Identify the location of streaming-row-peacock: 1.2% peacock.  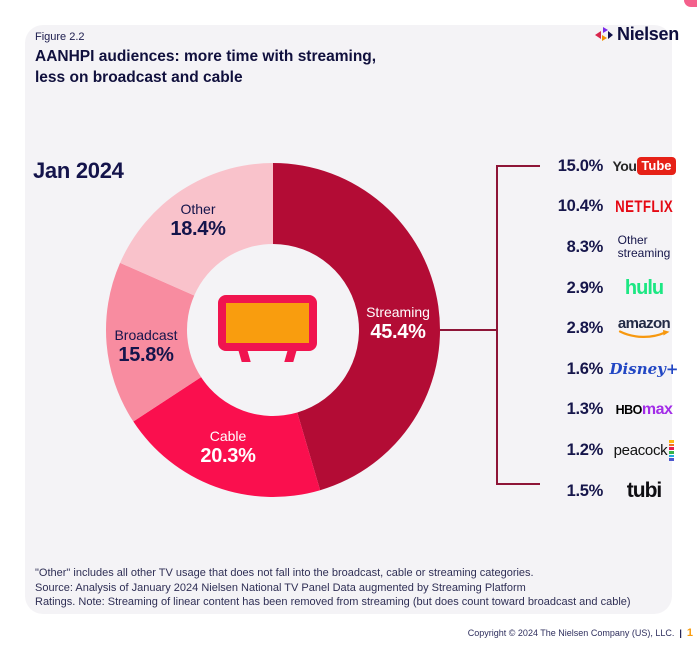
(615, 450).